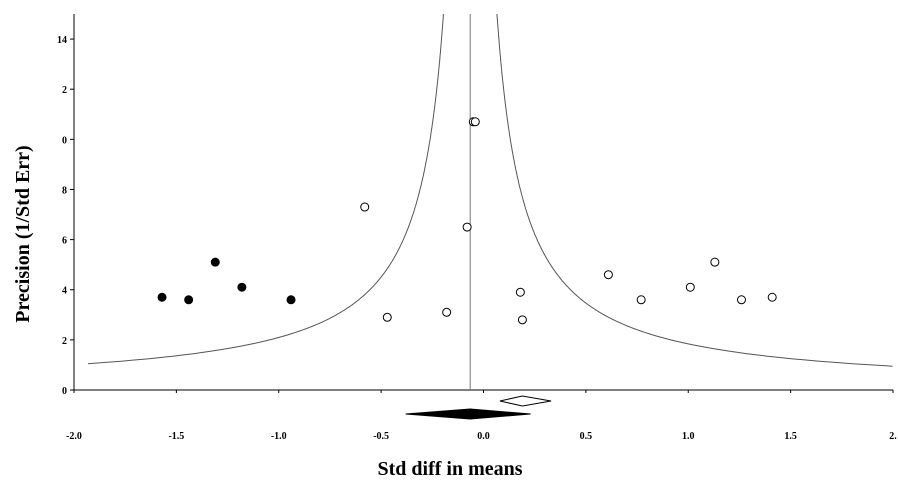 The image size is (898, 485). Describe the element at coordinates (449, 469) in the screenshot. I see `x-axis-title: Std diff in means` at that location.